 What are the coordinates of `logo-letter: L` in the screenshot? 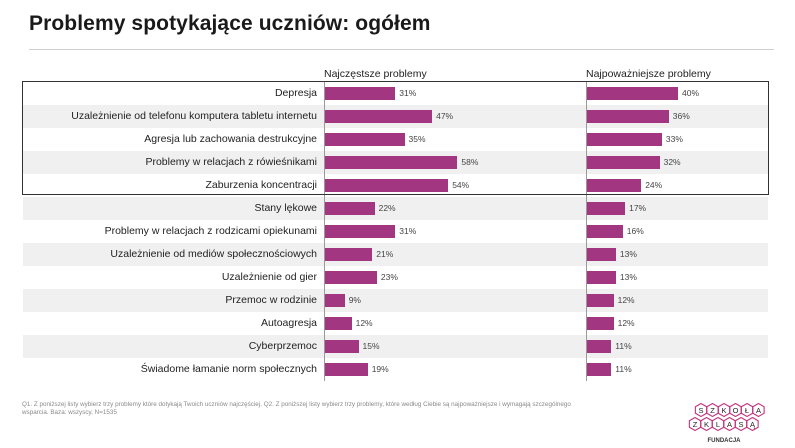 It's located at (718, 424).